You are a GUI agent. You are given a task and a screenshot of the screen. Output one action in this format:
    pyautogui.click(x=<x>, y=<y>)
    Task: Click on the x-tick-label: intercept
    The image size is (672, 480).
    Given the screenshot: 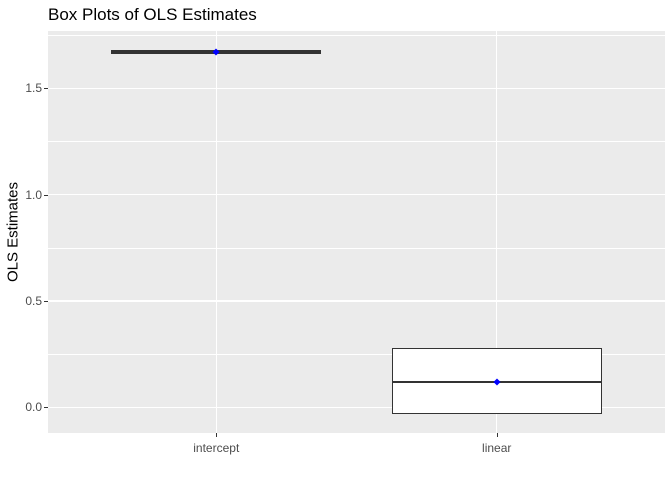 What is the action you would take?
    pyautogui.click(x=216, y=448)
    